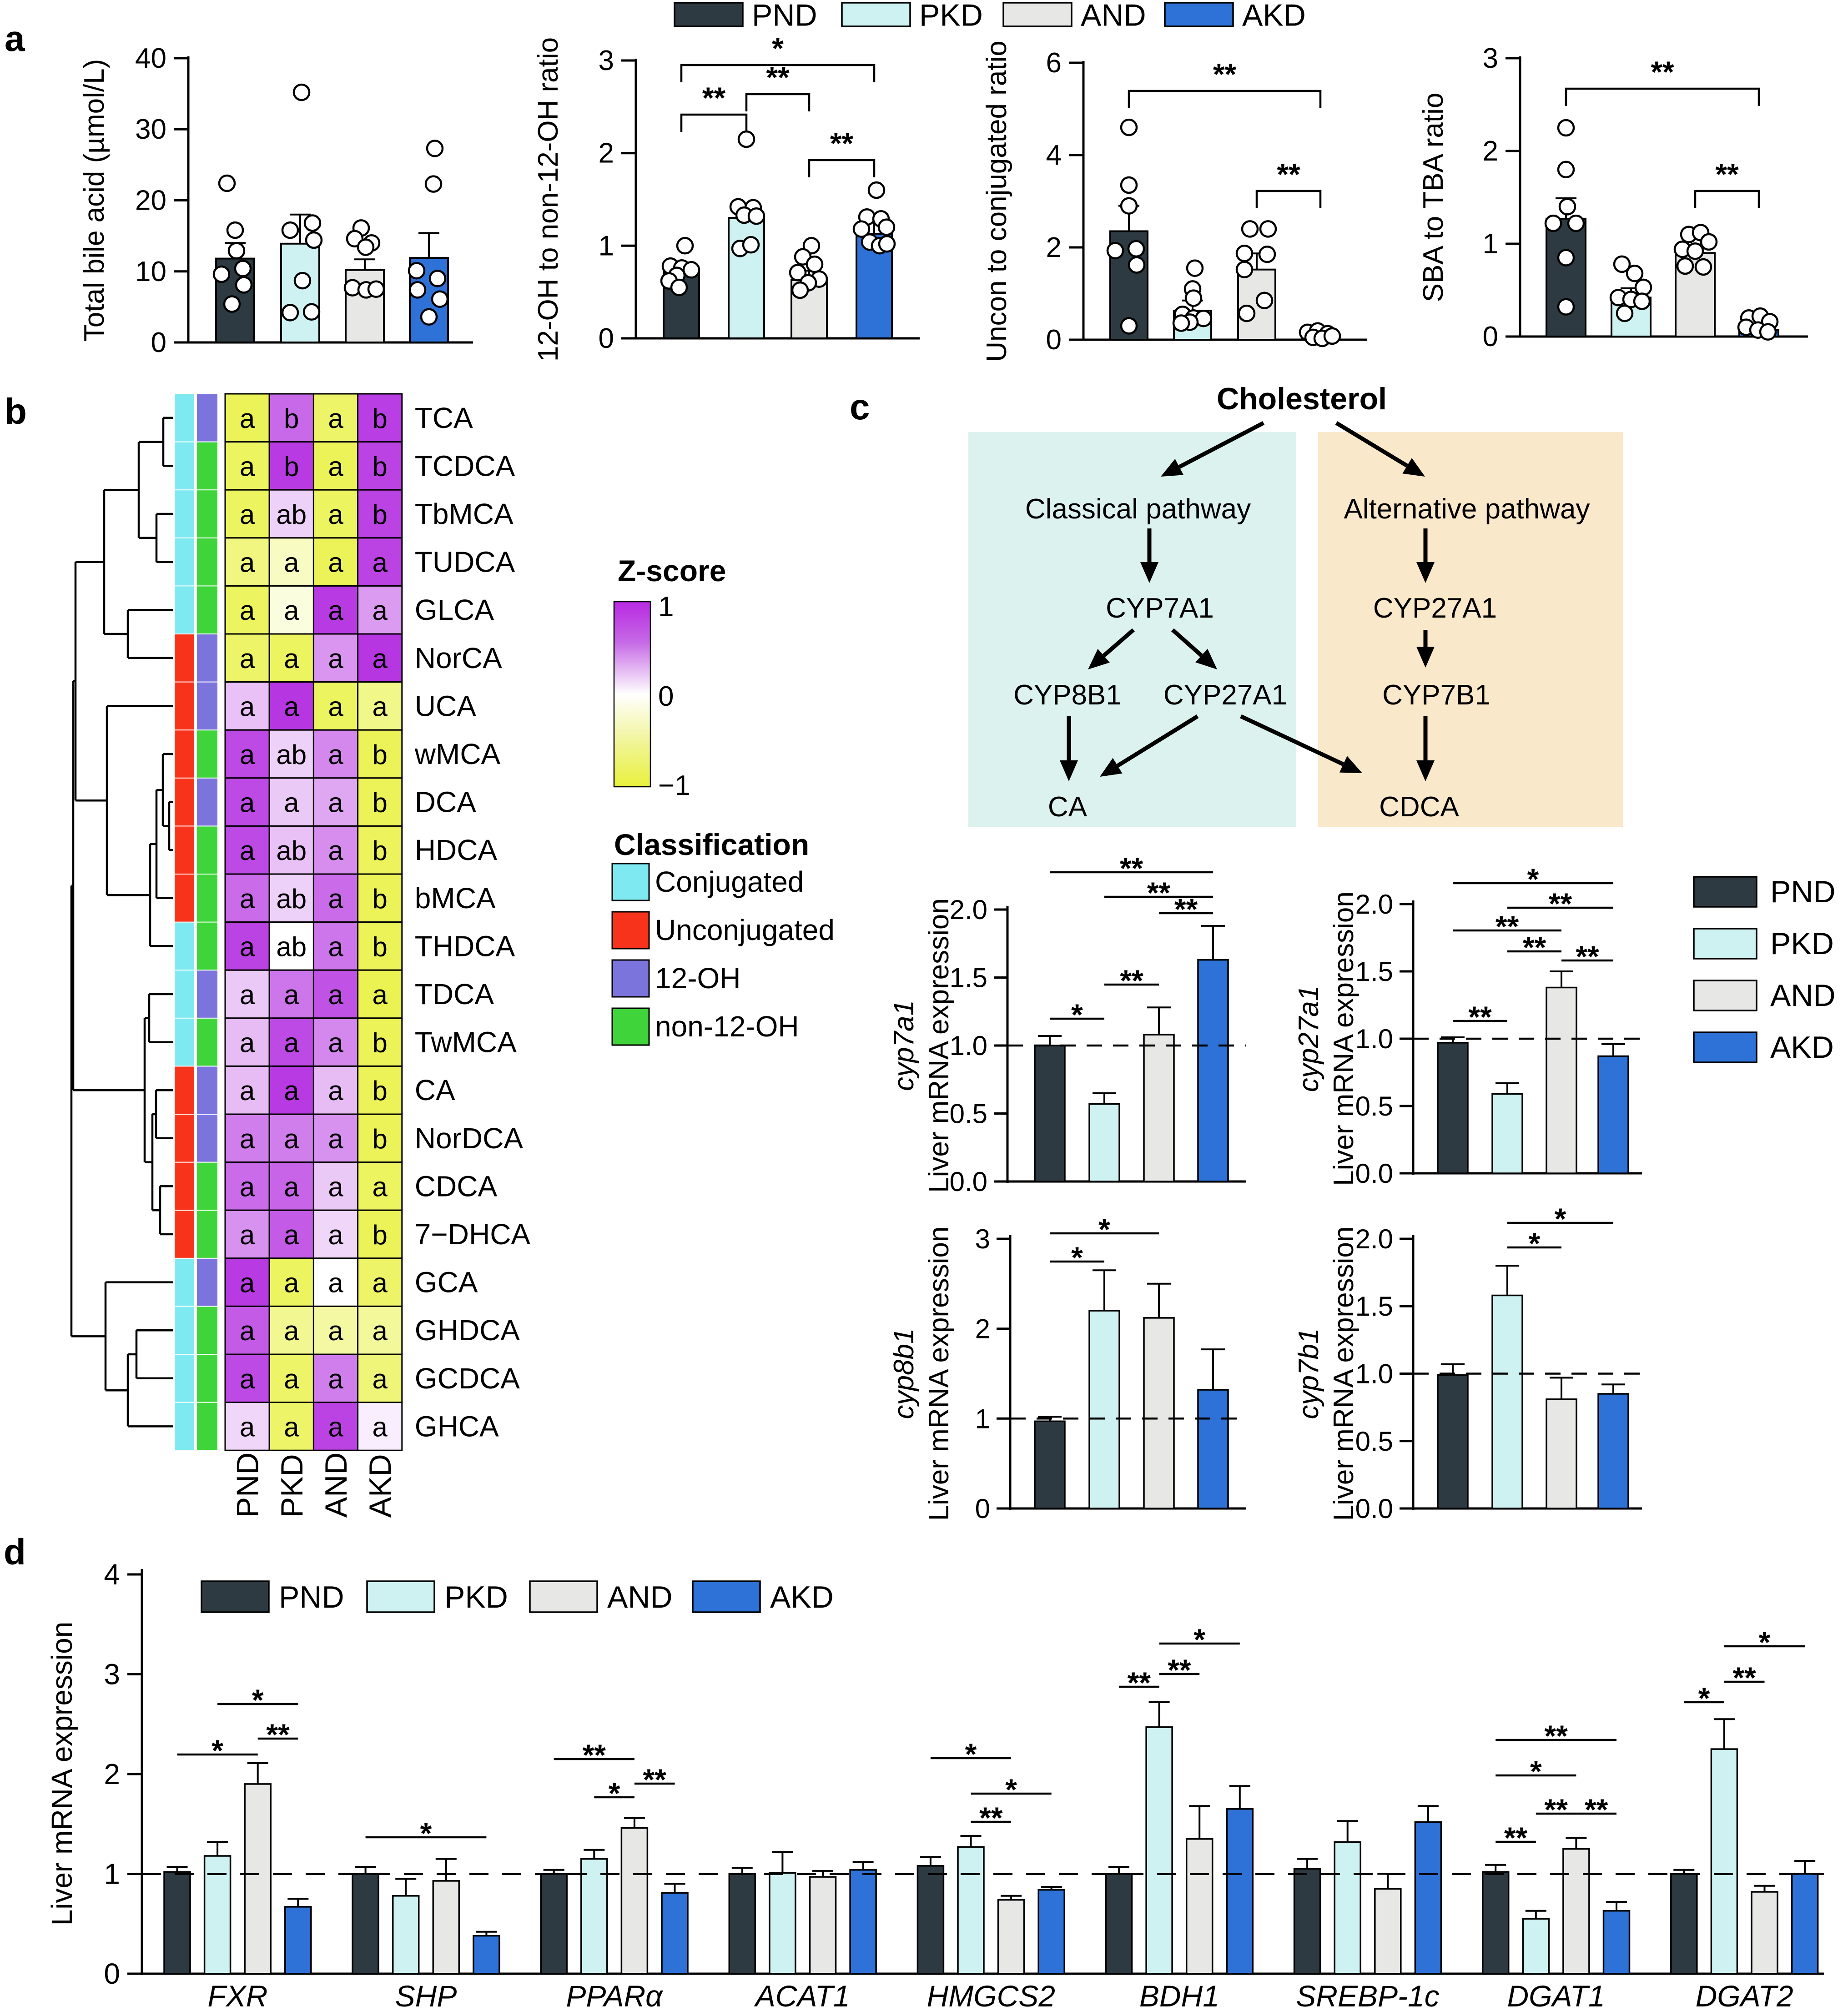  I want to click on svg-text: AKD, so click(380, 1486).